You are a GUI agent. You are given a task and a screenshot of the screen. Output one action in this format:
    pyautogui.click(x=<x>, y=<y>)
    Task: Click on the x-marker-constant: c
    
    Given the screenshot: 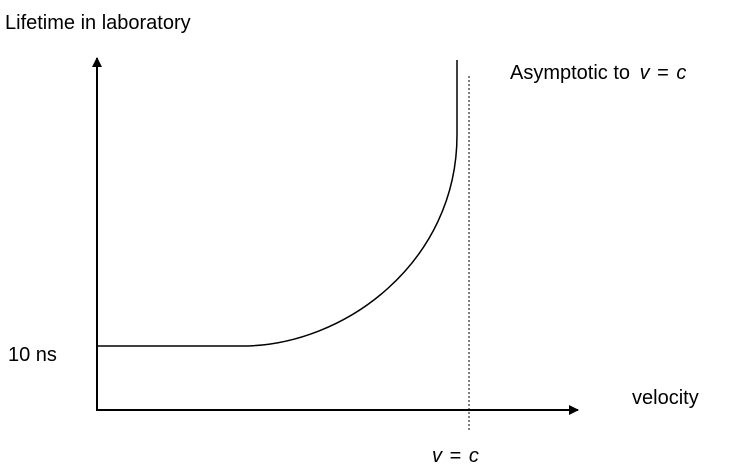 What is the action you would take?
    pyautogui.click(x=474, y=456)
    